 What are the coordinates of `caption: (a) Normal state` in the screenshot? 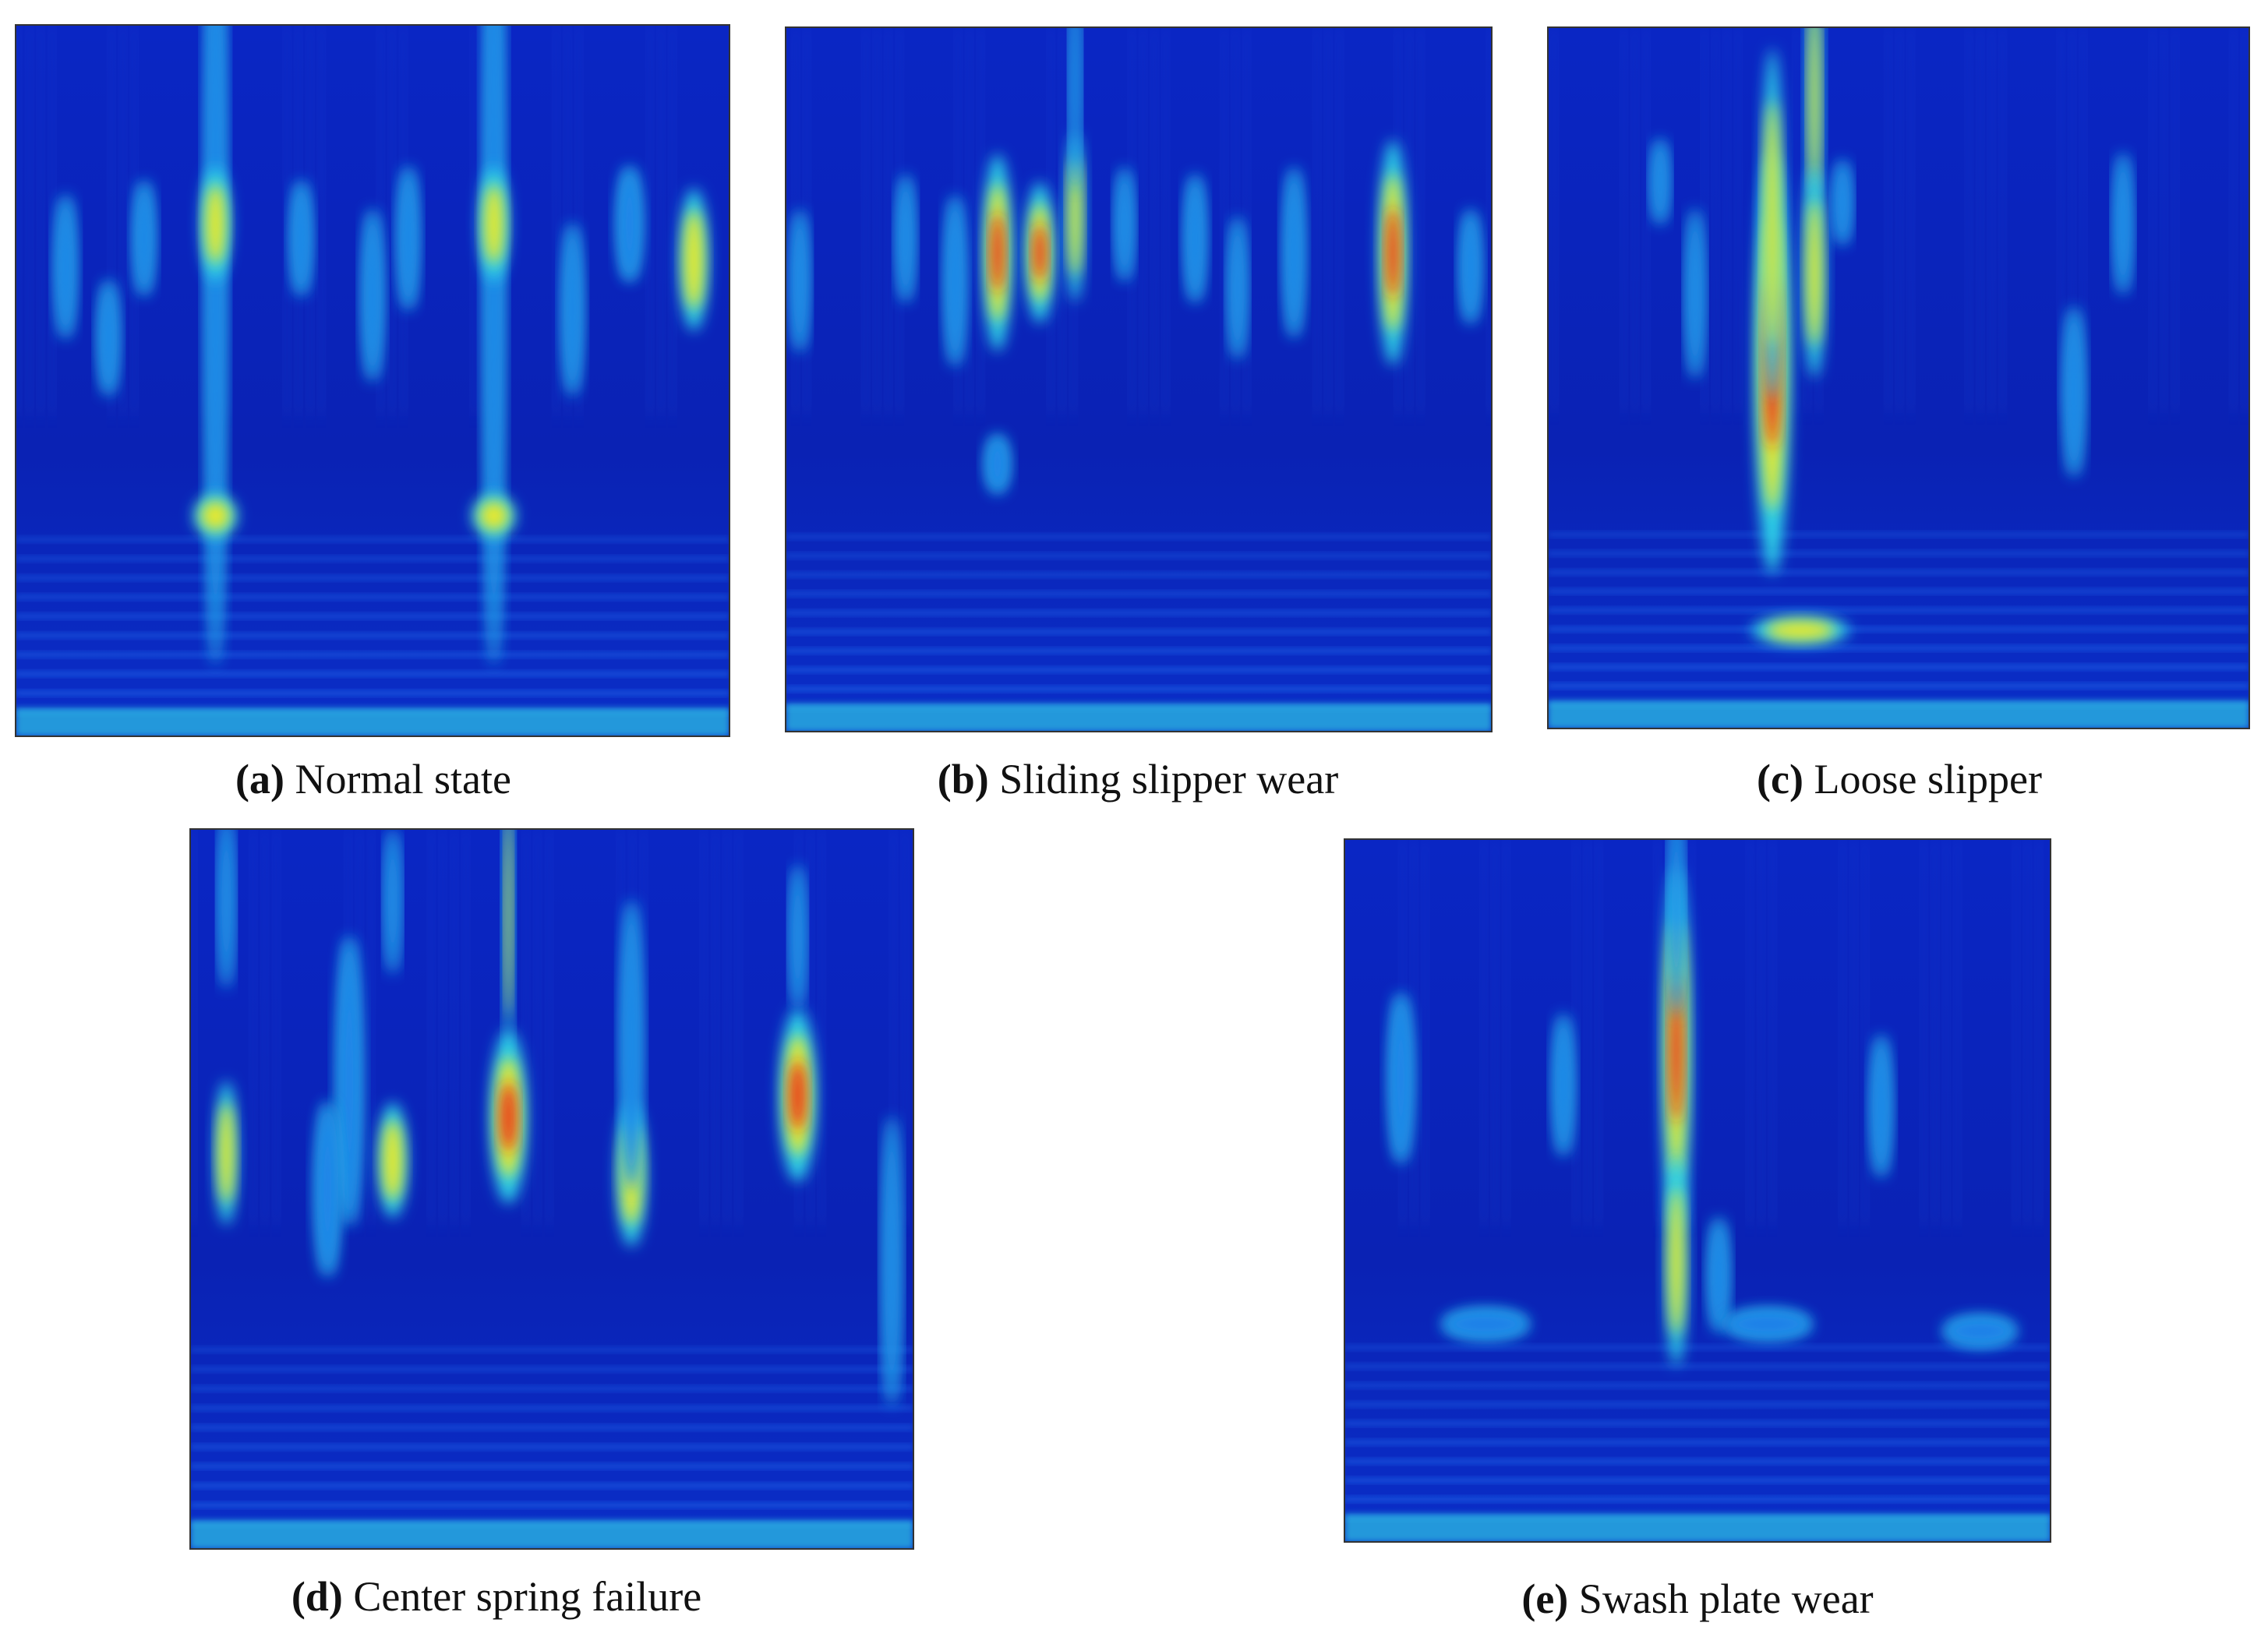 It's located at (373, 779).